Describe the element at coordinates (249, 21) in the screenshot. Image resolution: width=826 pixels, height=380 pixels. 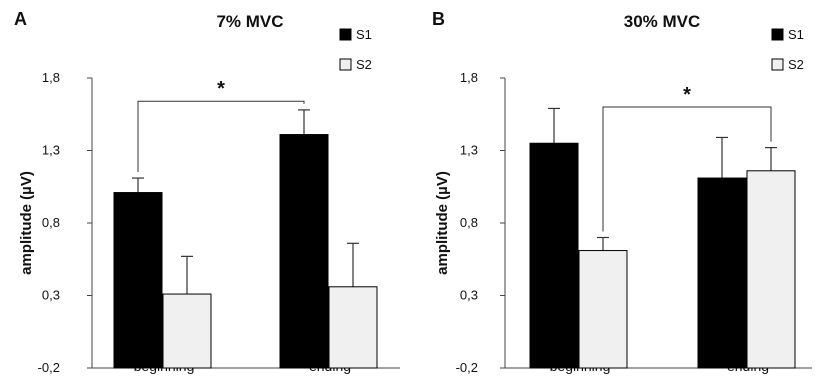
I see `chart-title: 7% MVC` at that location.